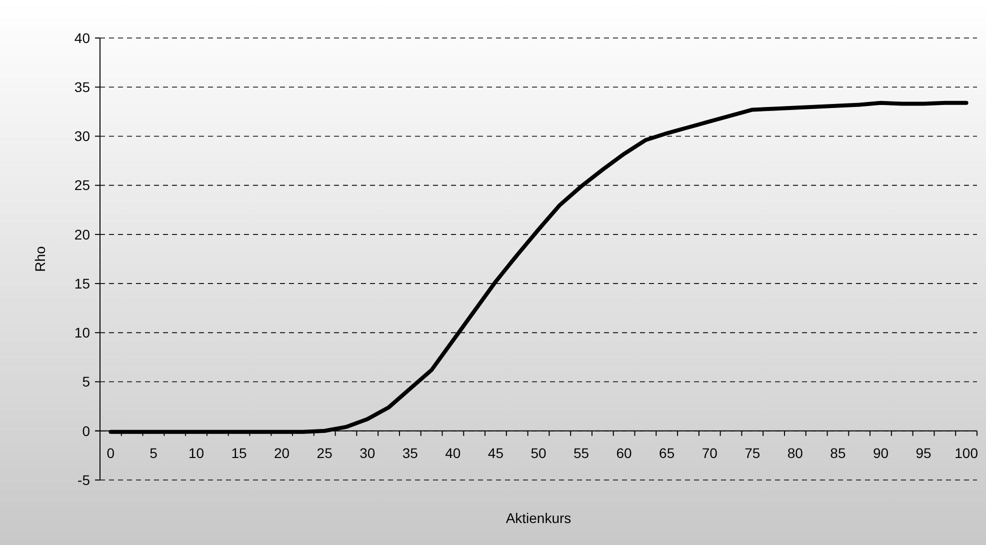  What do you see at coordinates (154, 452) in the screenshot?
I see `x-tick-label: 5` at bounding box center [154, 452].